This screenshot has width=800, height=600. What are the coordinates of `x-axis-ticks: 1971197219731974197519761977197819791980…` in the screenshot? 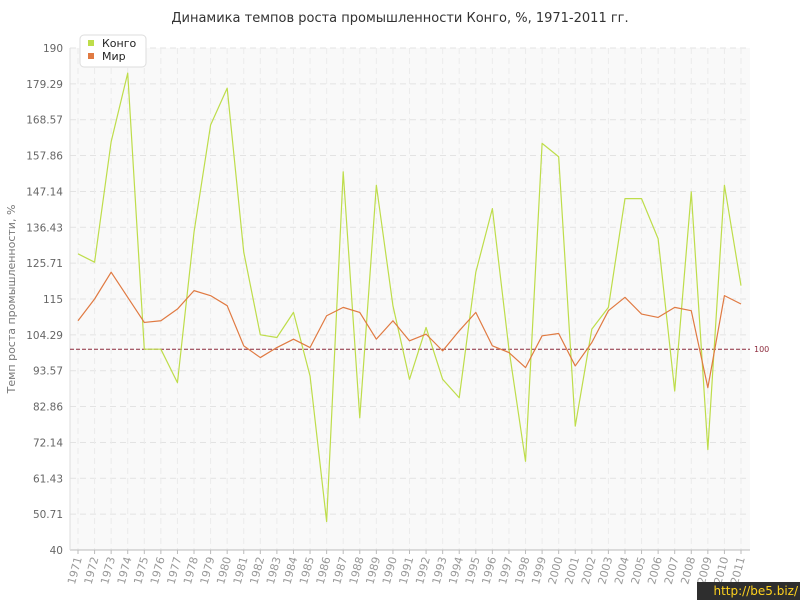 It's located at (406, 568).